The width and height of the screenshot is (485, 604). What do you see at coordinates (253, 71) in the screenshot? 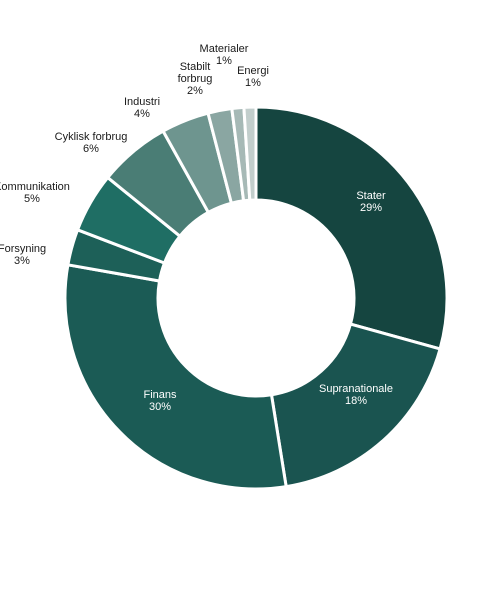
I see `label-name: Energi` at bounding box center [253, 71].